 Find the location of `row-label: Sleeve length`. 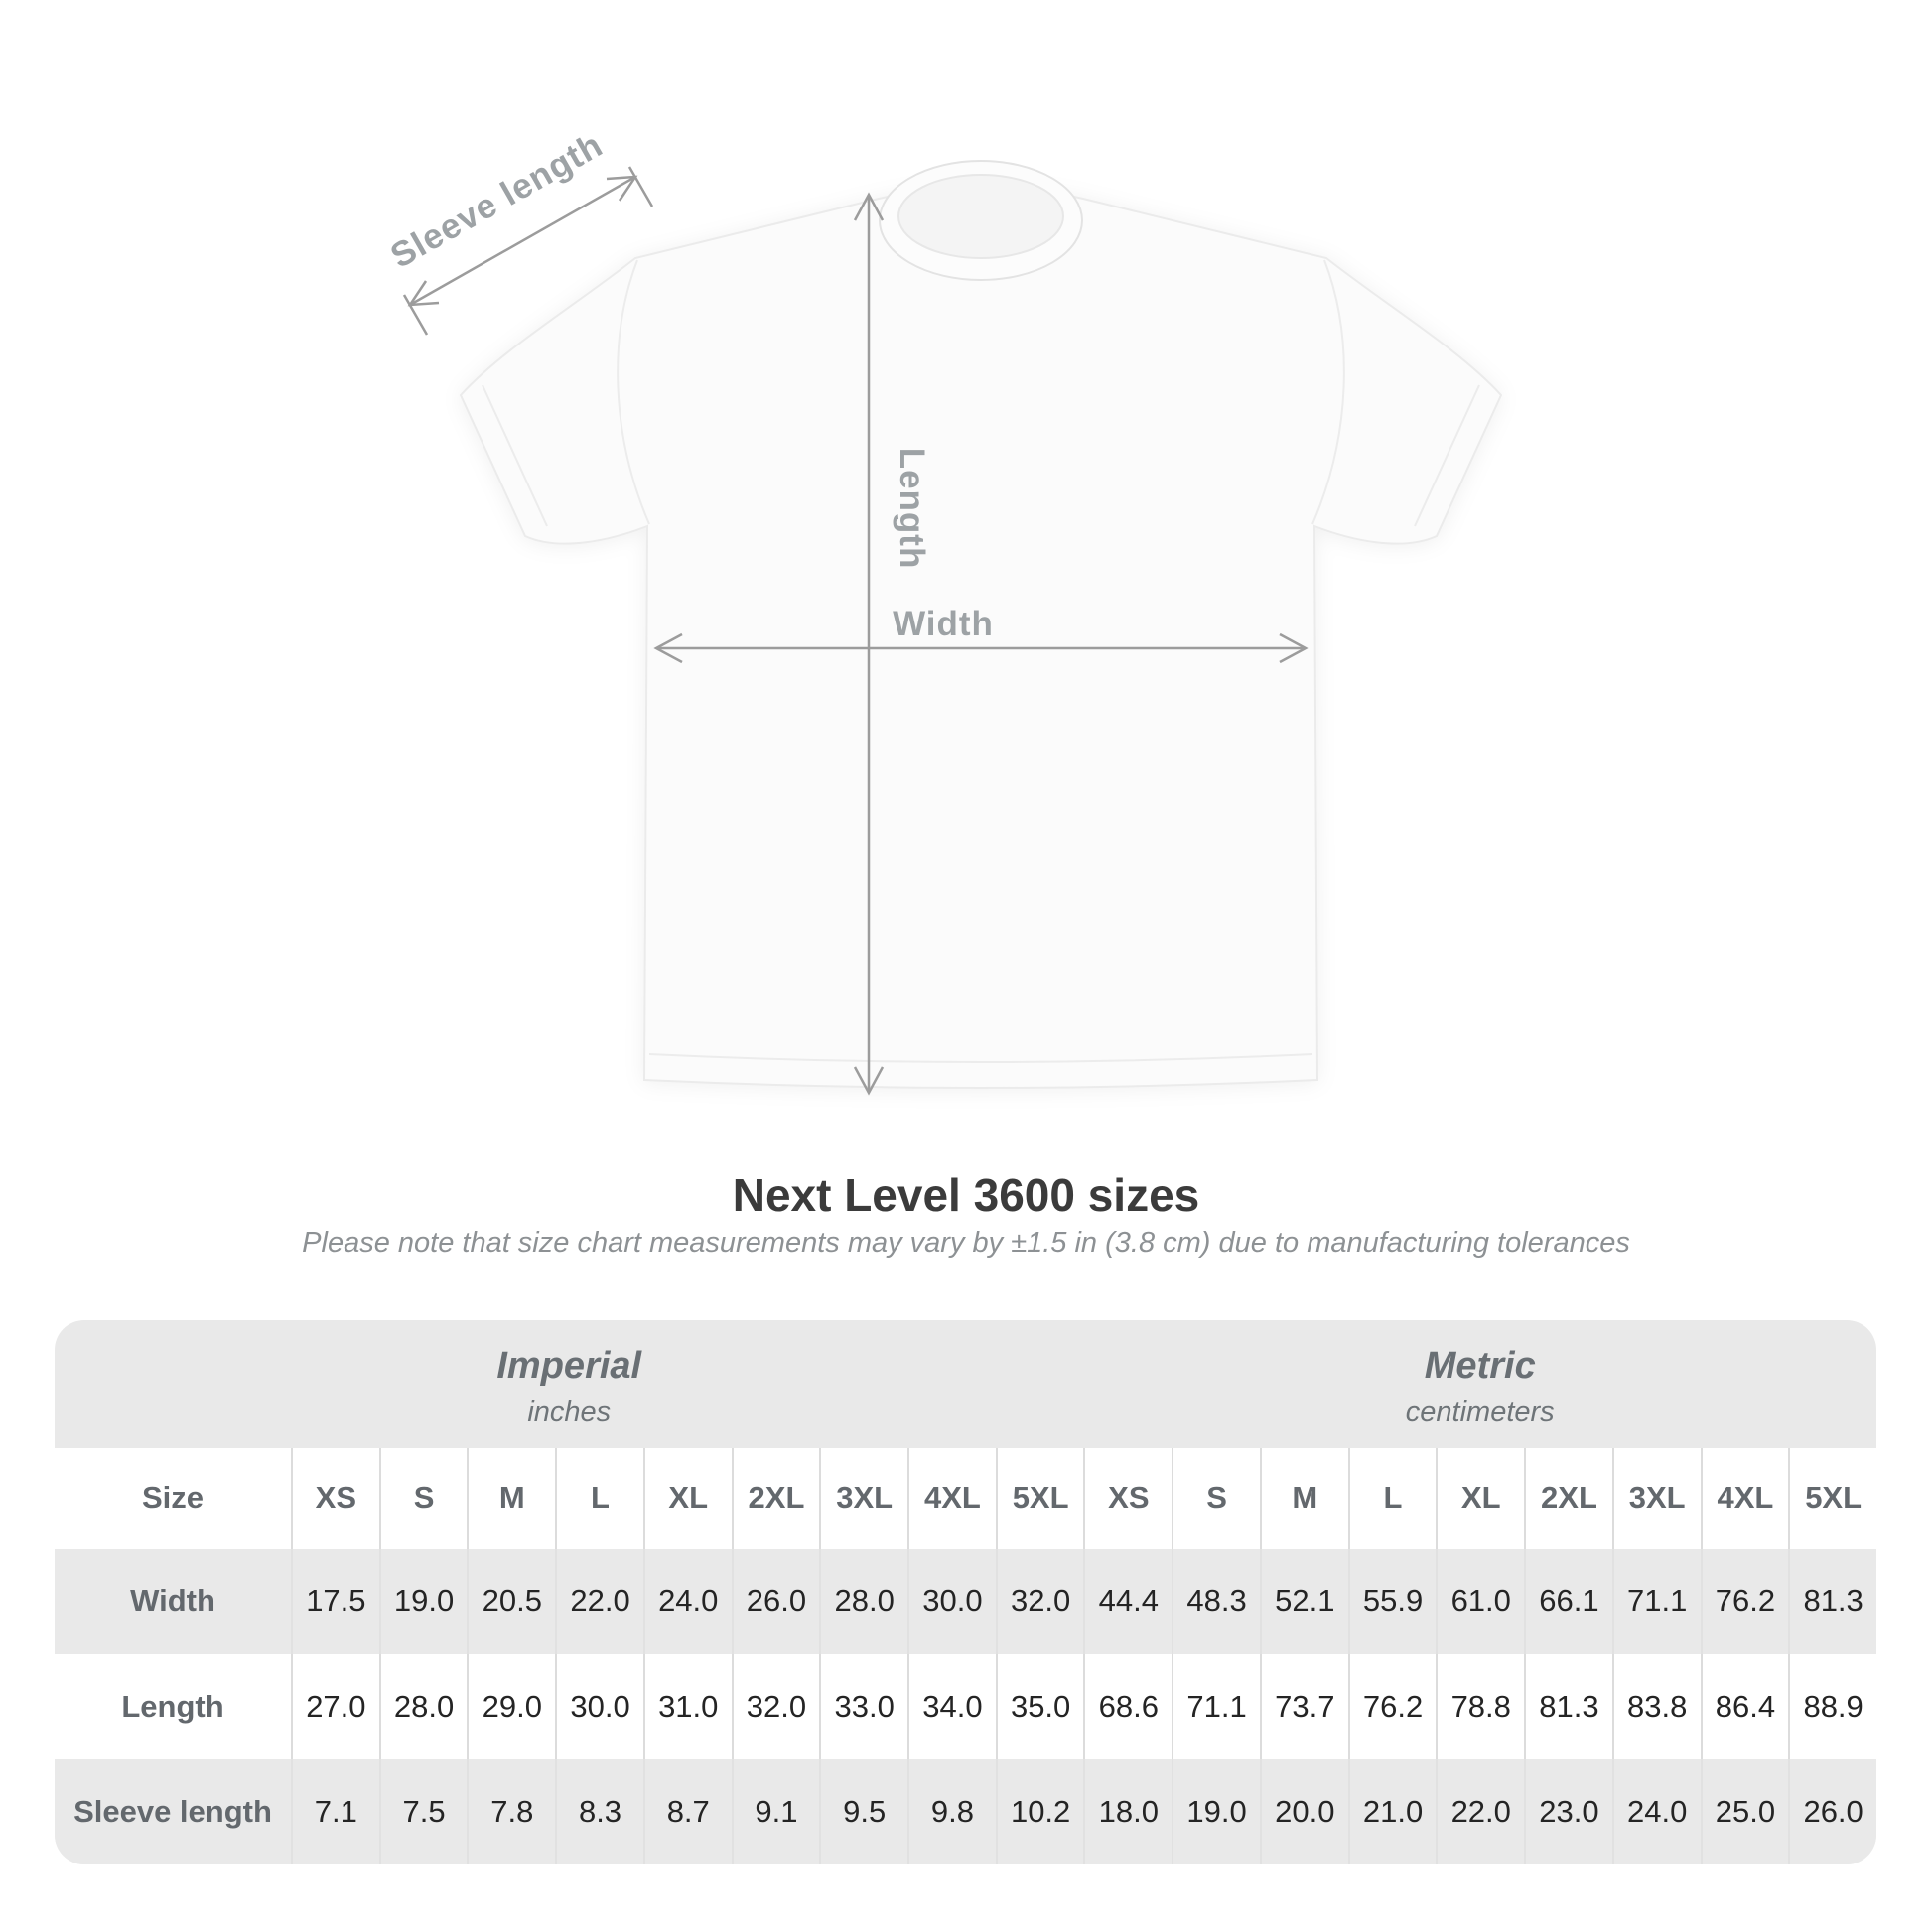

row-label: Sleeve length is located at coordinates (172, 1812).